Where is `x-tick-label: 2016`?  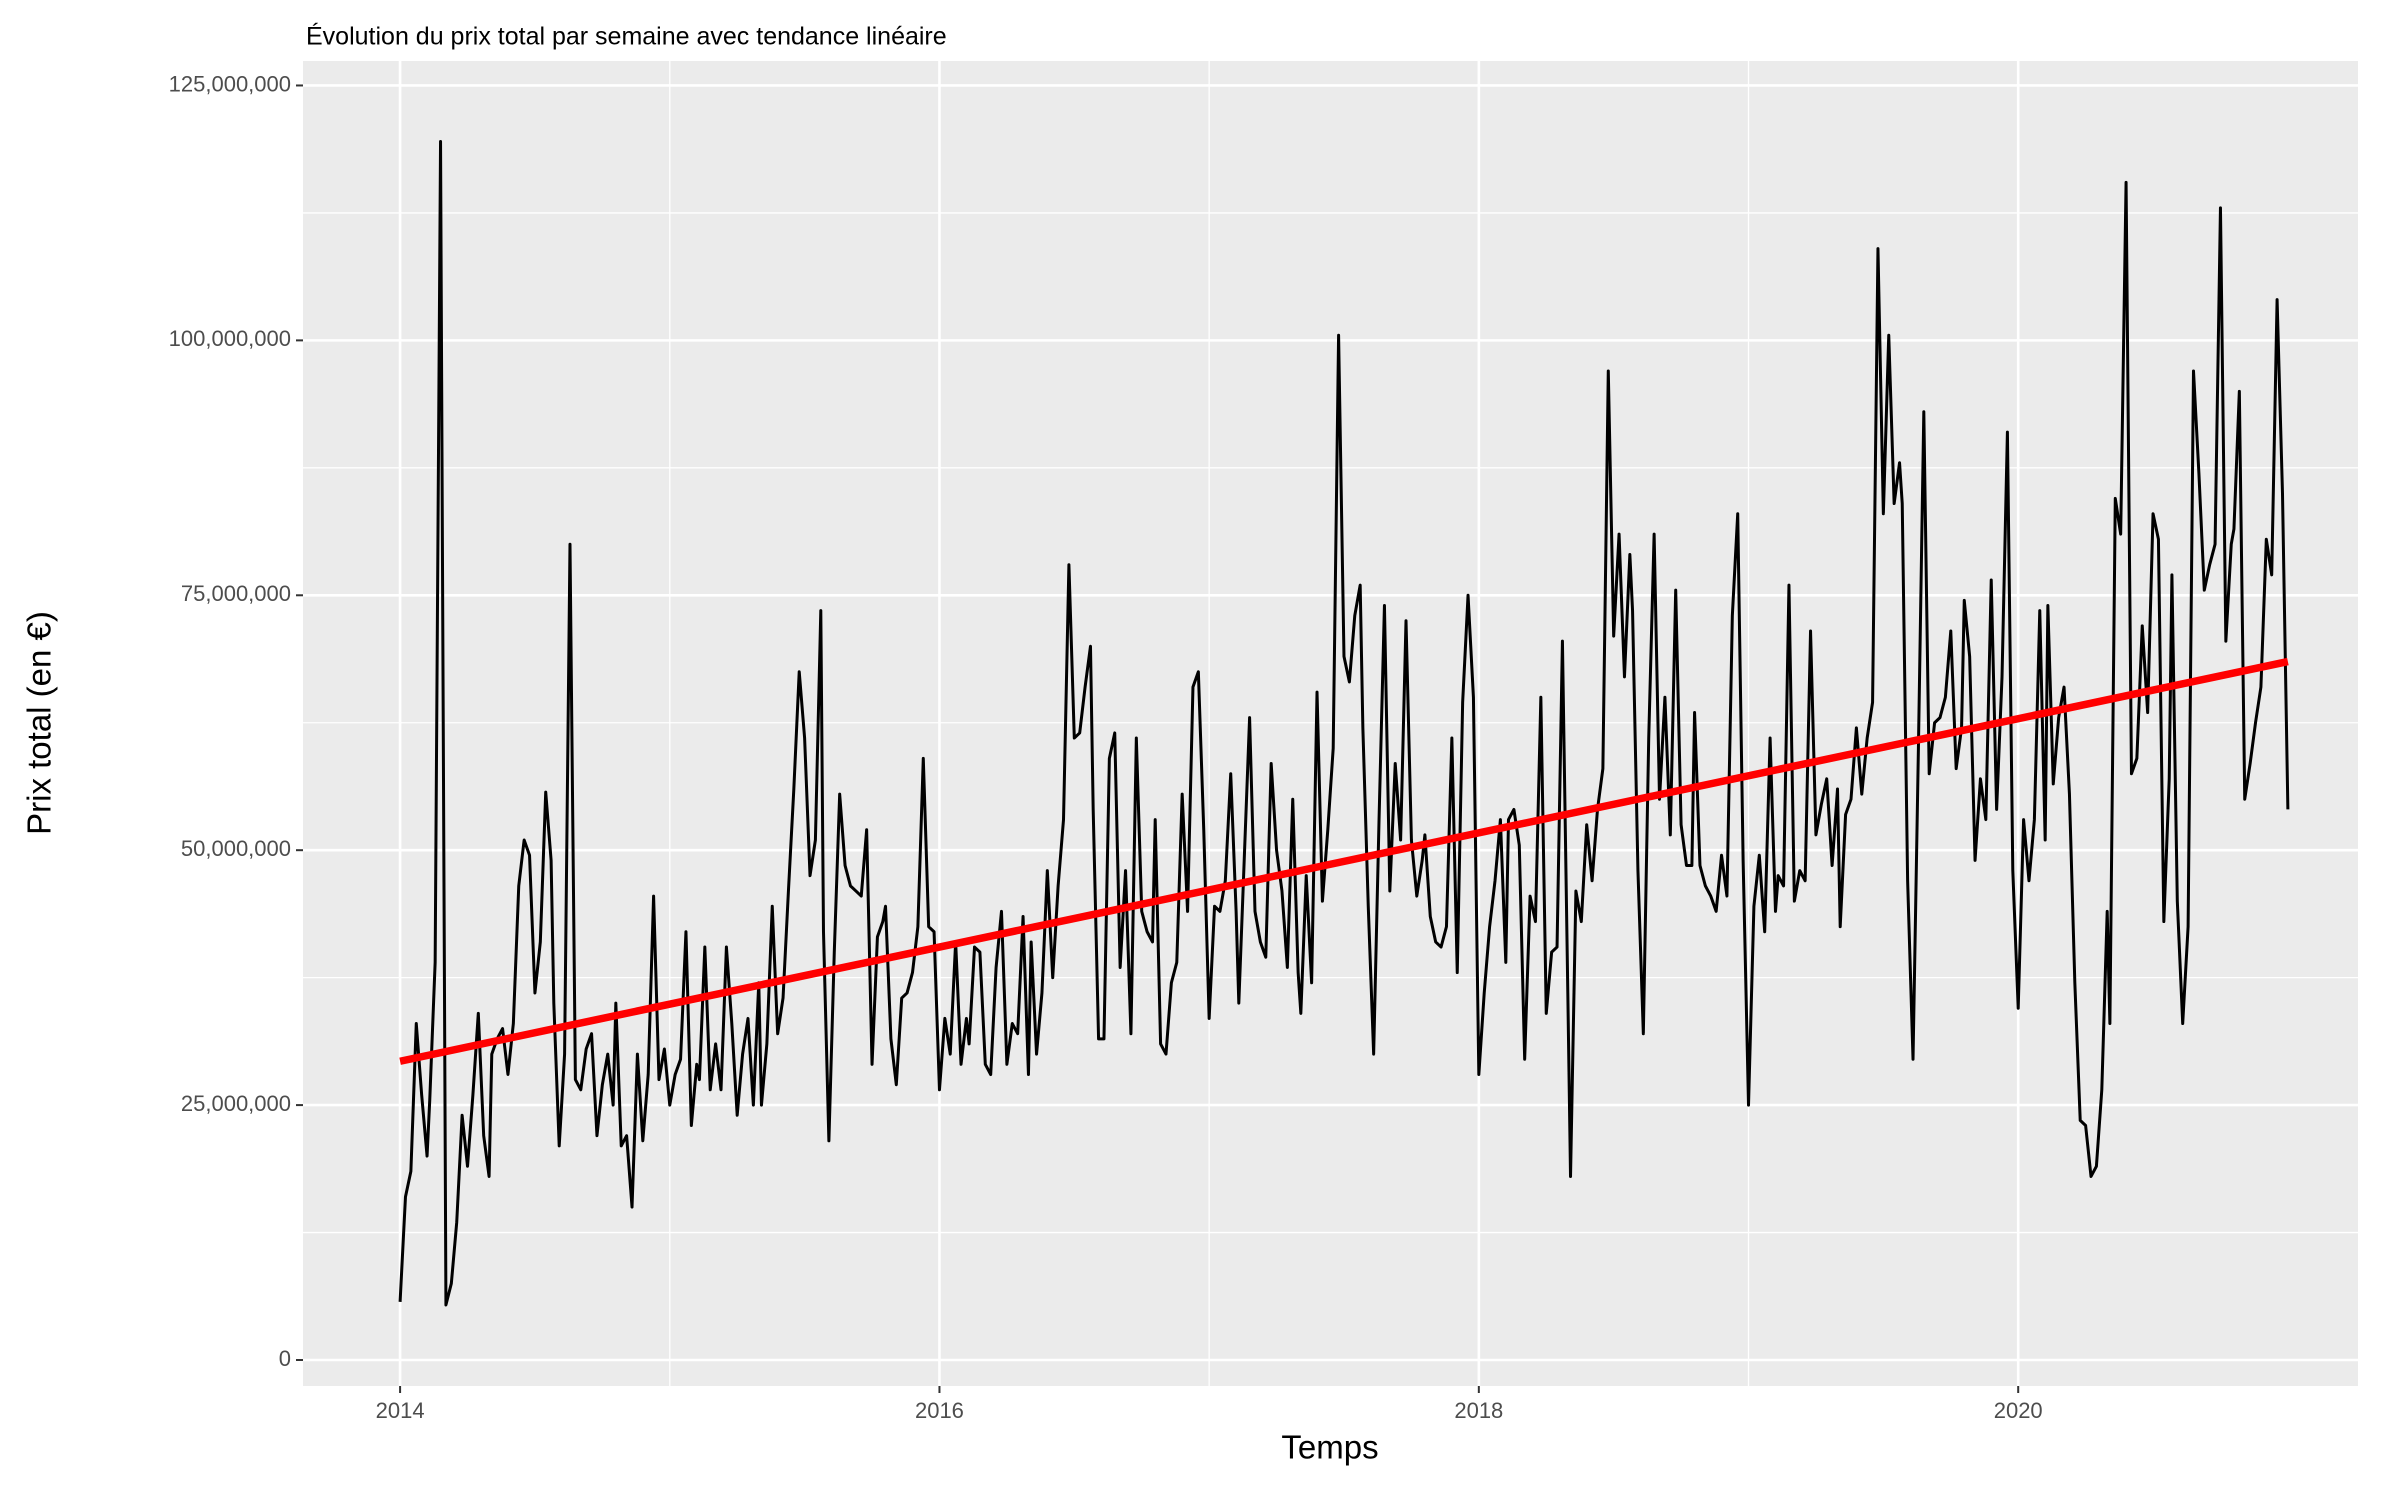 x-tick-label: 2016 is located at coordinates (939, 1410).